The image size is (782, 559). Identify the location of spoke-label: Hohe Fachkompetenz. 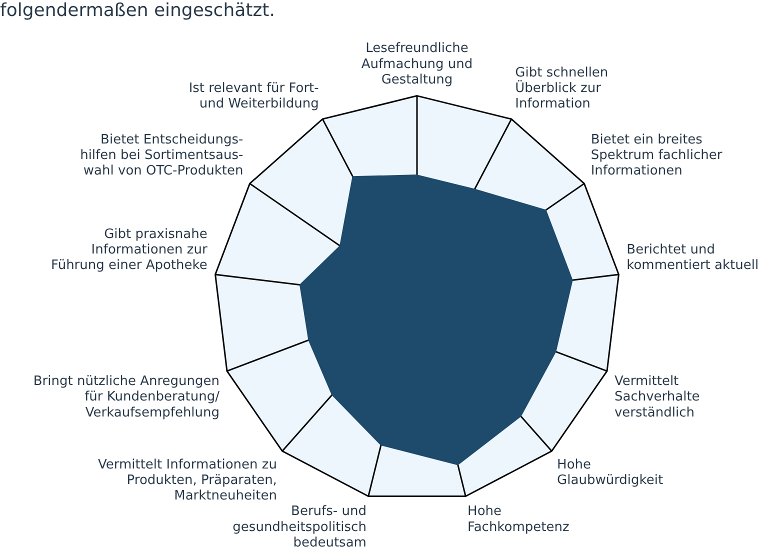
(519, 519).